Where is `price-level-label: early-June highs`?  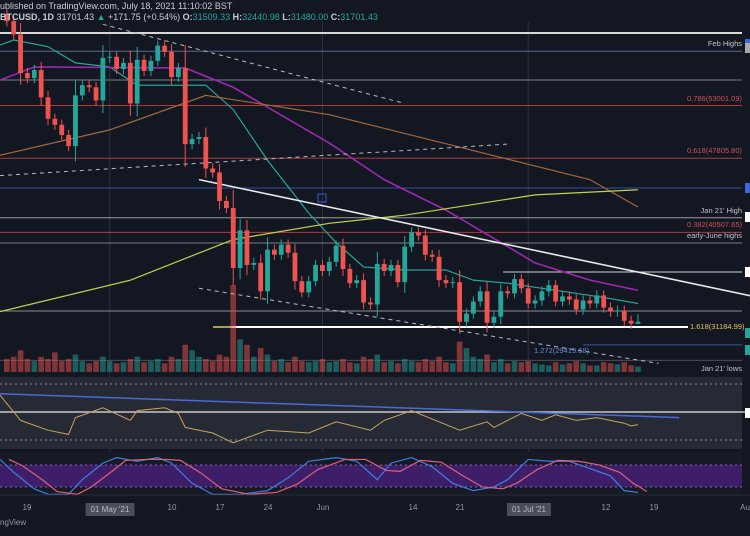 price-level-label: early-June highs is located at coordinates (714, 235).